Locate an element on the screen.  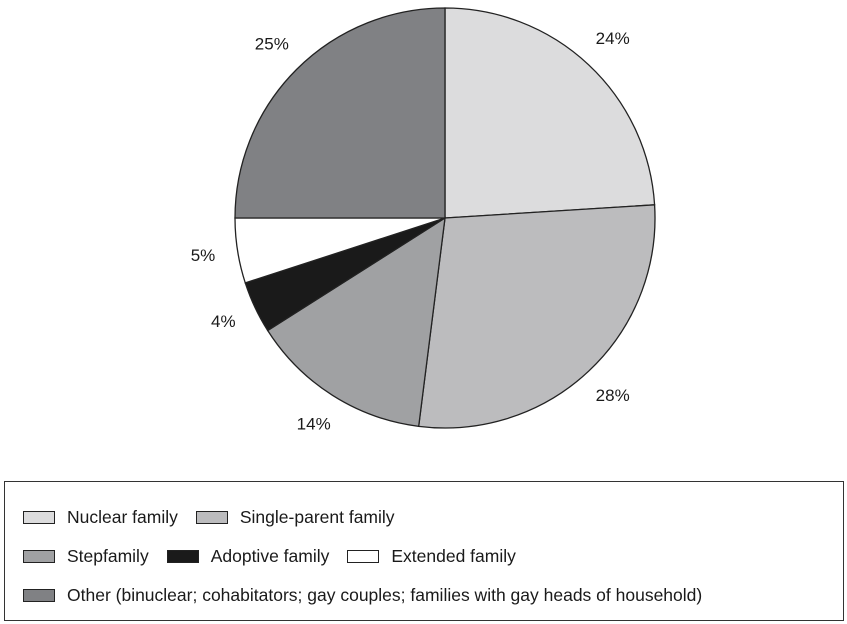
legend-item-stepfamily: Stepfamily is located at coordinates (86, 556).